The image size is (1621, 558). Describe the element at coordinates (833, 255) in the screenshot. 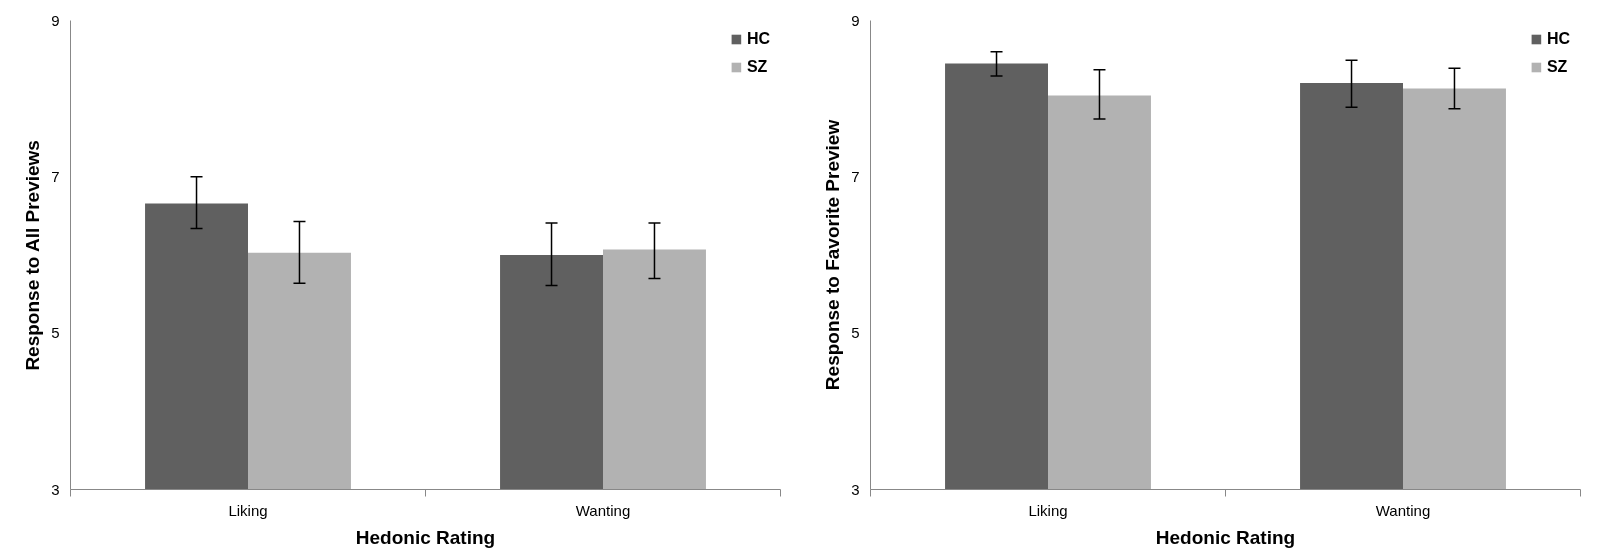

I see `y-axis-title: Response to Favorite Preview` at that location.